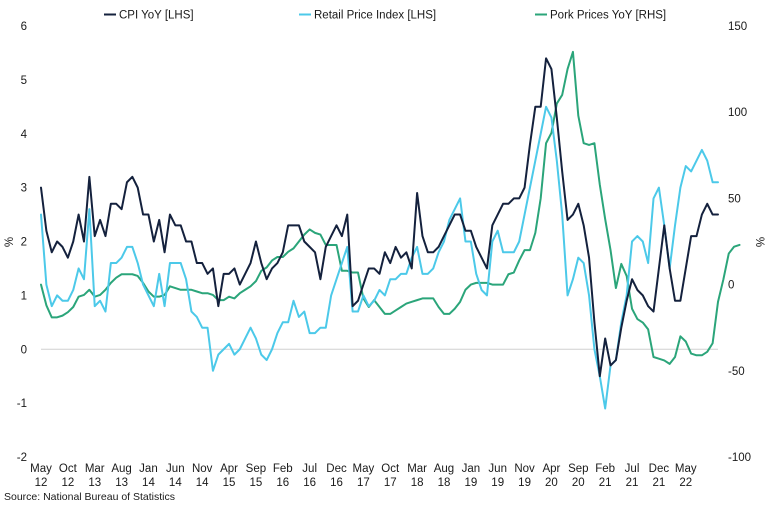 Image resolution: width=770 pixels, height=509 pixels. I want to click on y-left-tick-label: -2, so click(22, 458).